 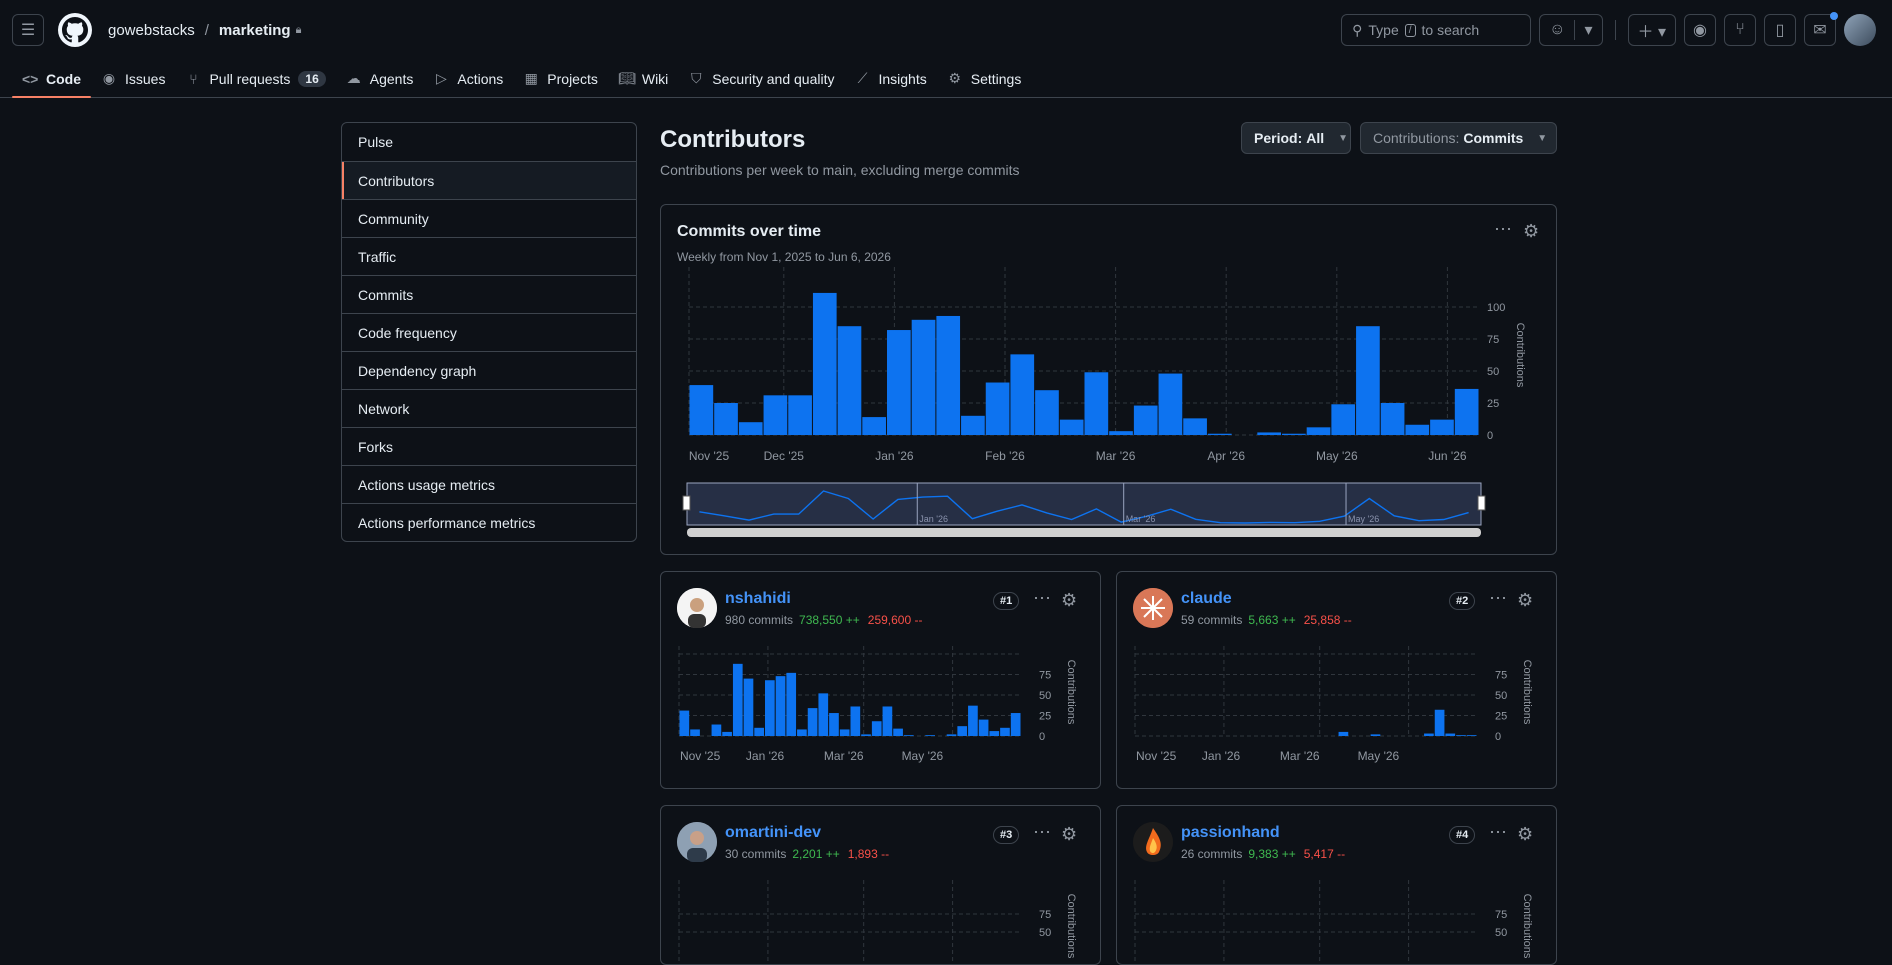 I want to click on repositories-button: ▯, so click(x=1780, y=30).